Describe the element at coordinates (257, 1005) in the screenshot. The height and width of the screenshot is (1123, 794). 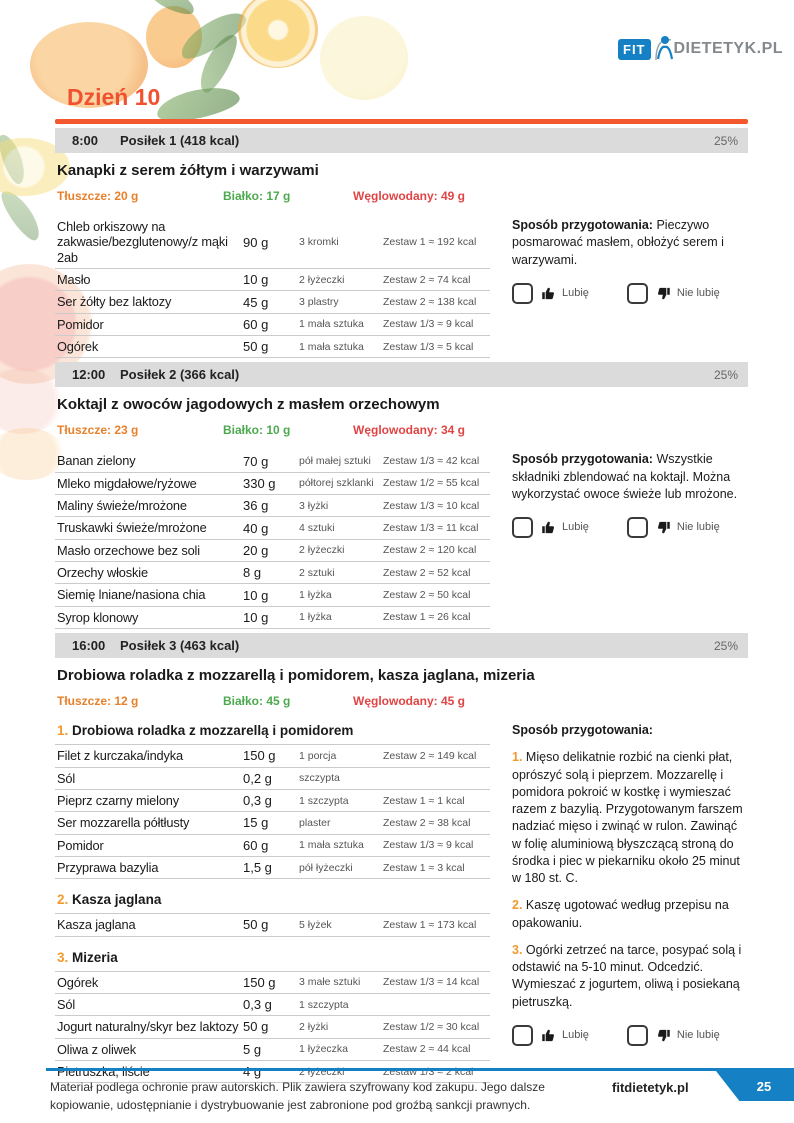
I see `ingredient-amount: 0,3 g` at that location.